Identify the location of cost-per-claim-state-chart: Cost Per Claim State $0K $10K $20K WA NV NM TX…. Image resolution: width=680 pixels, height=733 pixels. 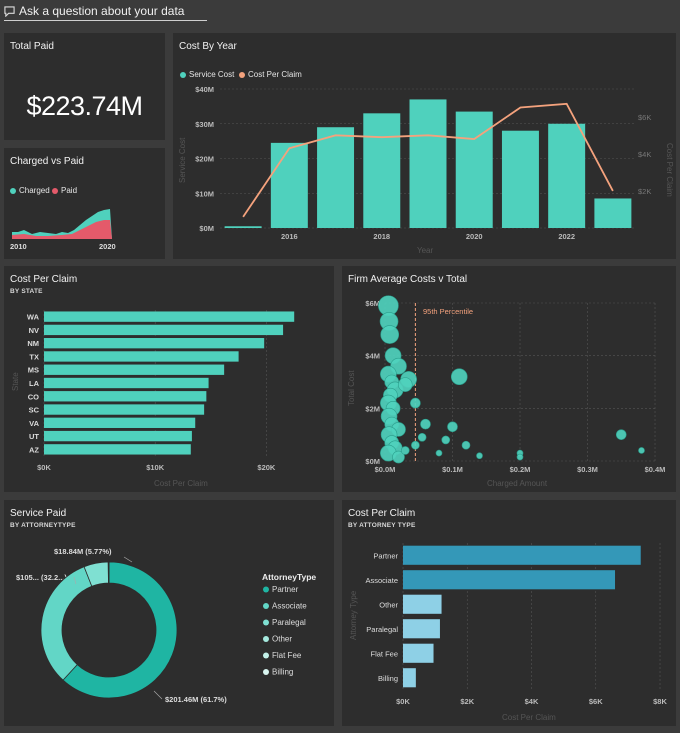
(153, 399).